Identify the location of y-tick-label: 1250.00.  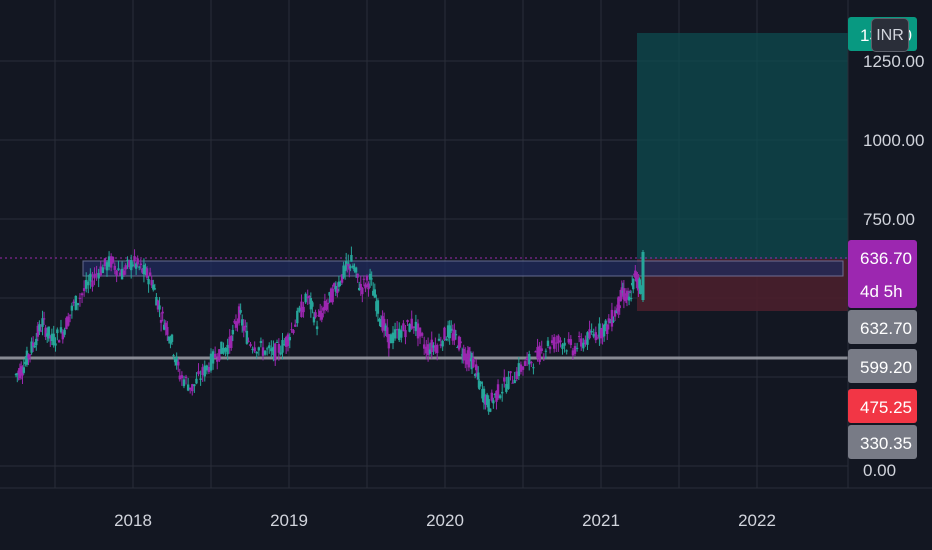
(893, 61).